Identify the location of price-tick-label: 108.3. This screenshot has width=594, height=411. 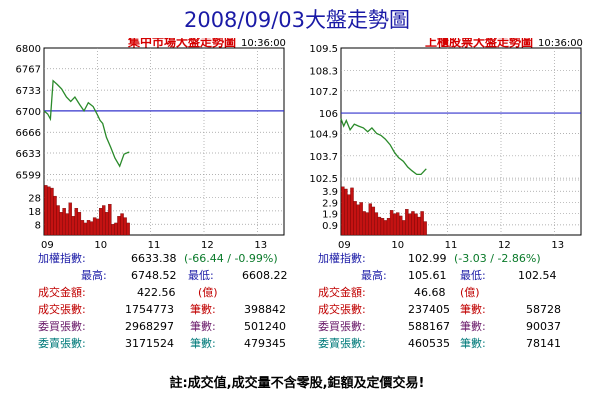
(323, 71).